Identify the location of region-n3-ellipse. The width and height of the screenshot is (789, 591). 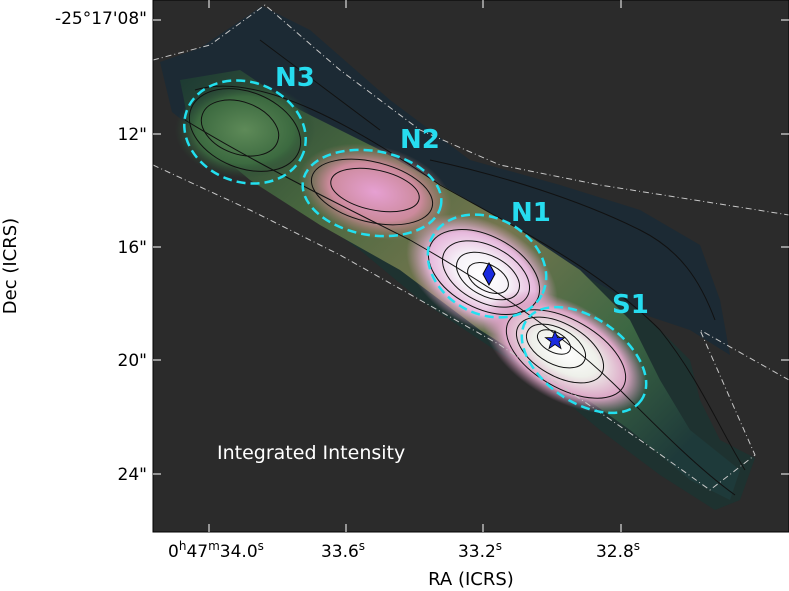
(245, 132).